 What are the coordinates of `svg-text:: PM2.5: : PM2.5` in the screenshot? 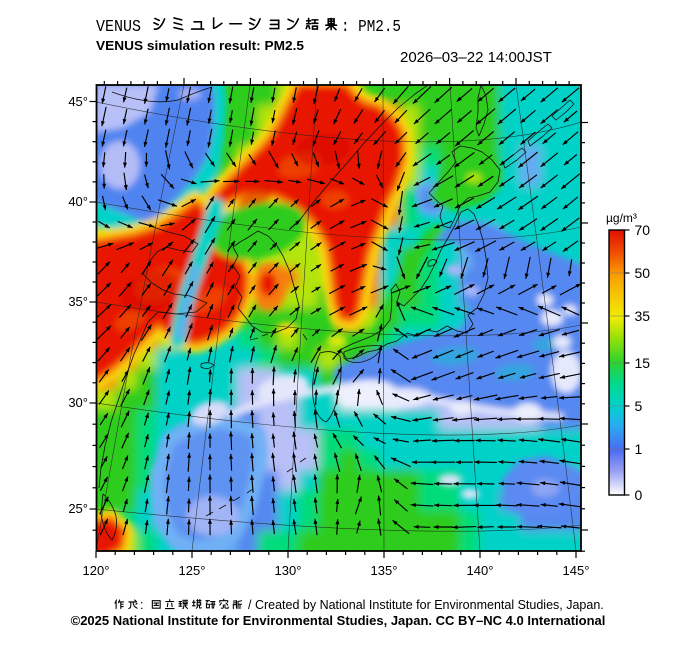 It's located at (371, 27).